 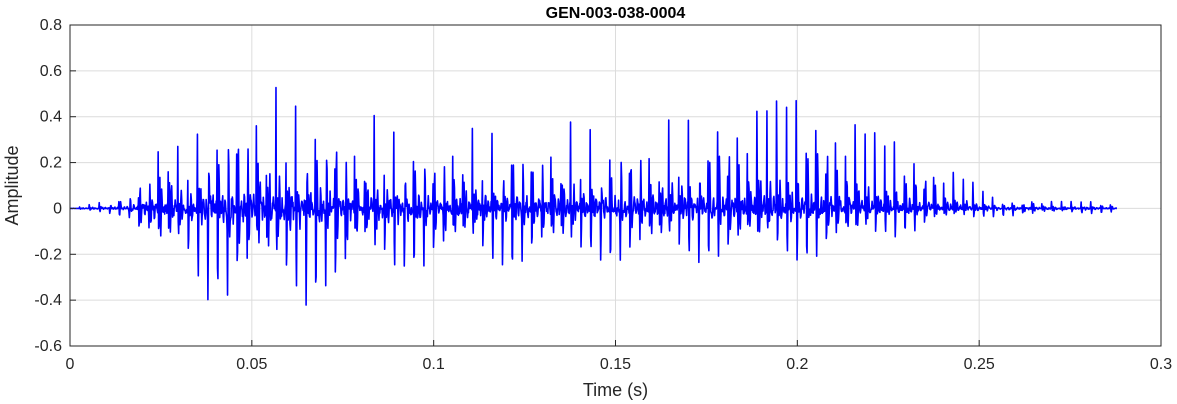 I want to click on x-tick-label: 0.25, so click(x=979, y=364).